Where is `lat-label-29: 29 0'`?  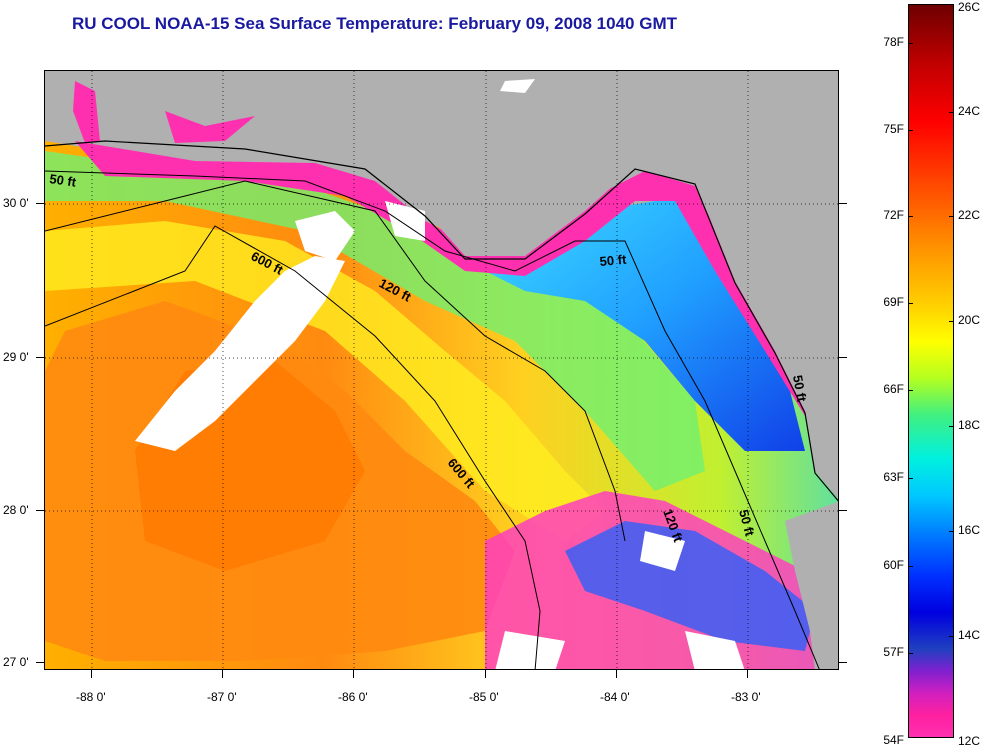 lat-label-29: 29 0' is located at coordinates (16, 357).